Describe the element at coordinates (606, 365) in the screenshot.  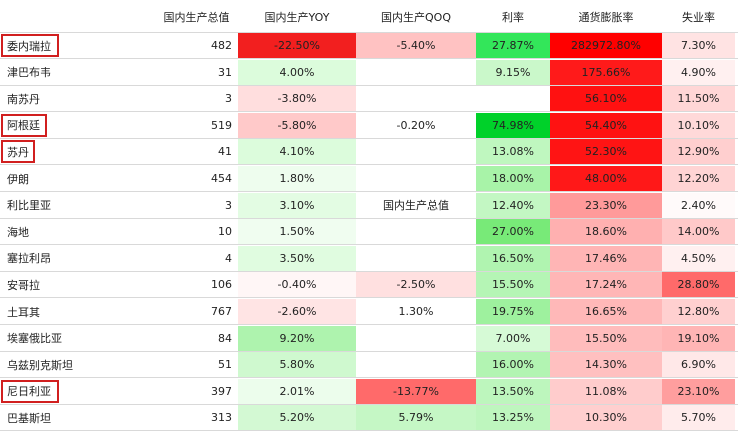
I see `inflation-cell: 14.30%` at that location.